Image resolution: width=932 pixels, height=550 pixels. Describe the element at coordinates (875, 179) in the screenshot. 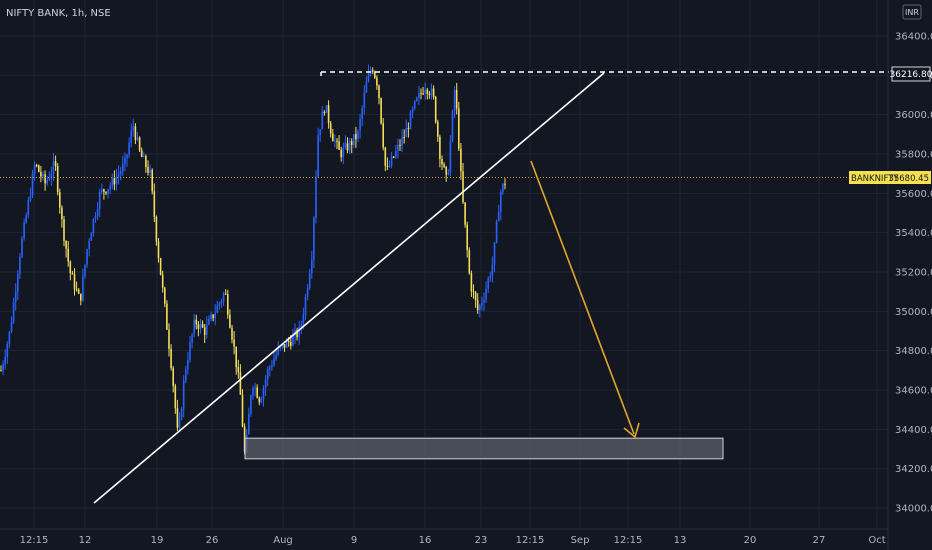

I see `current-symbol-label: BANKNIFTY` at that location.